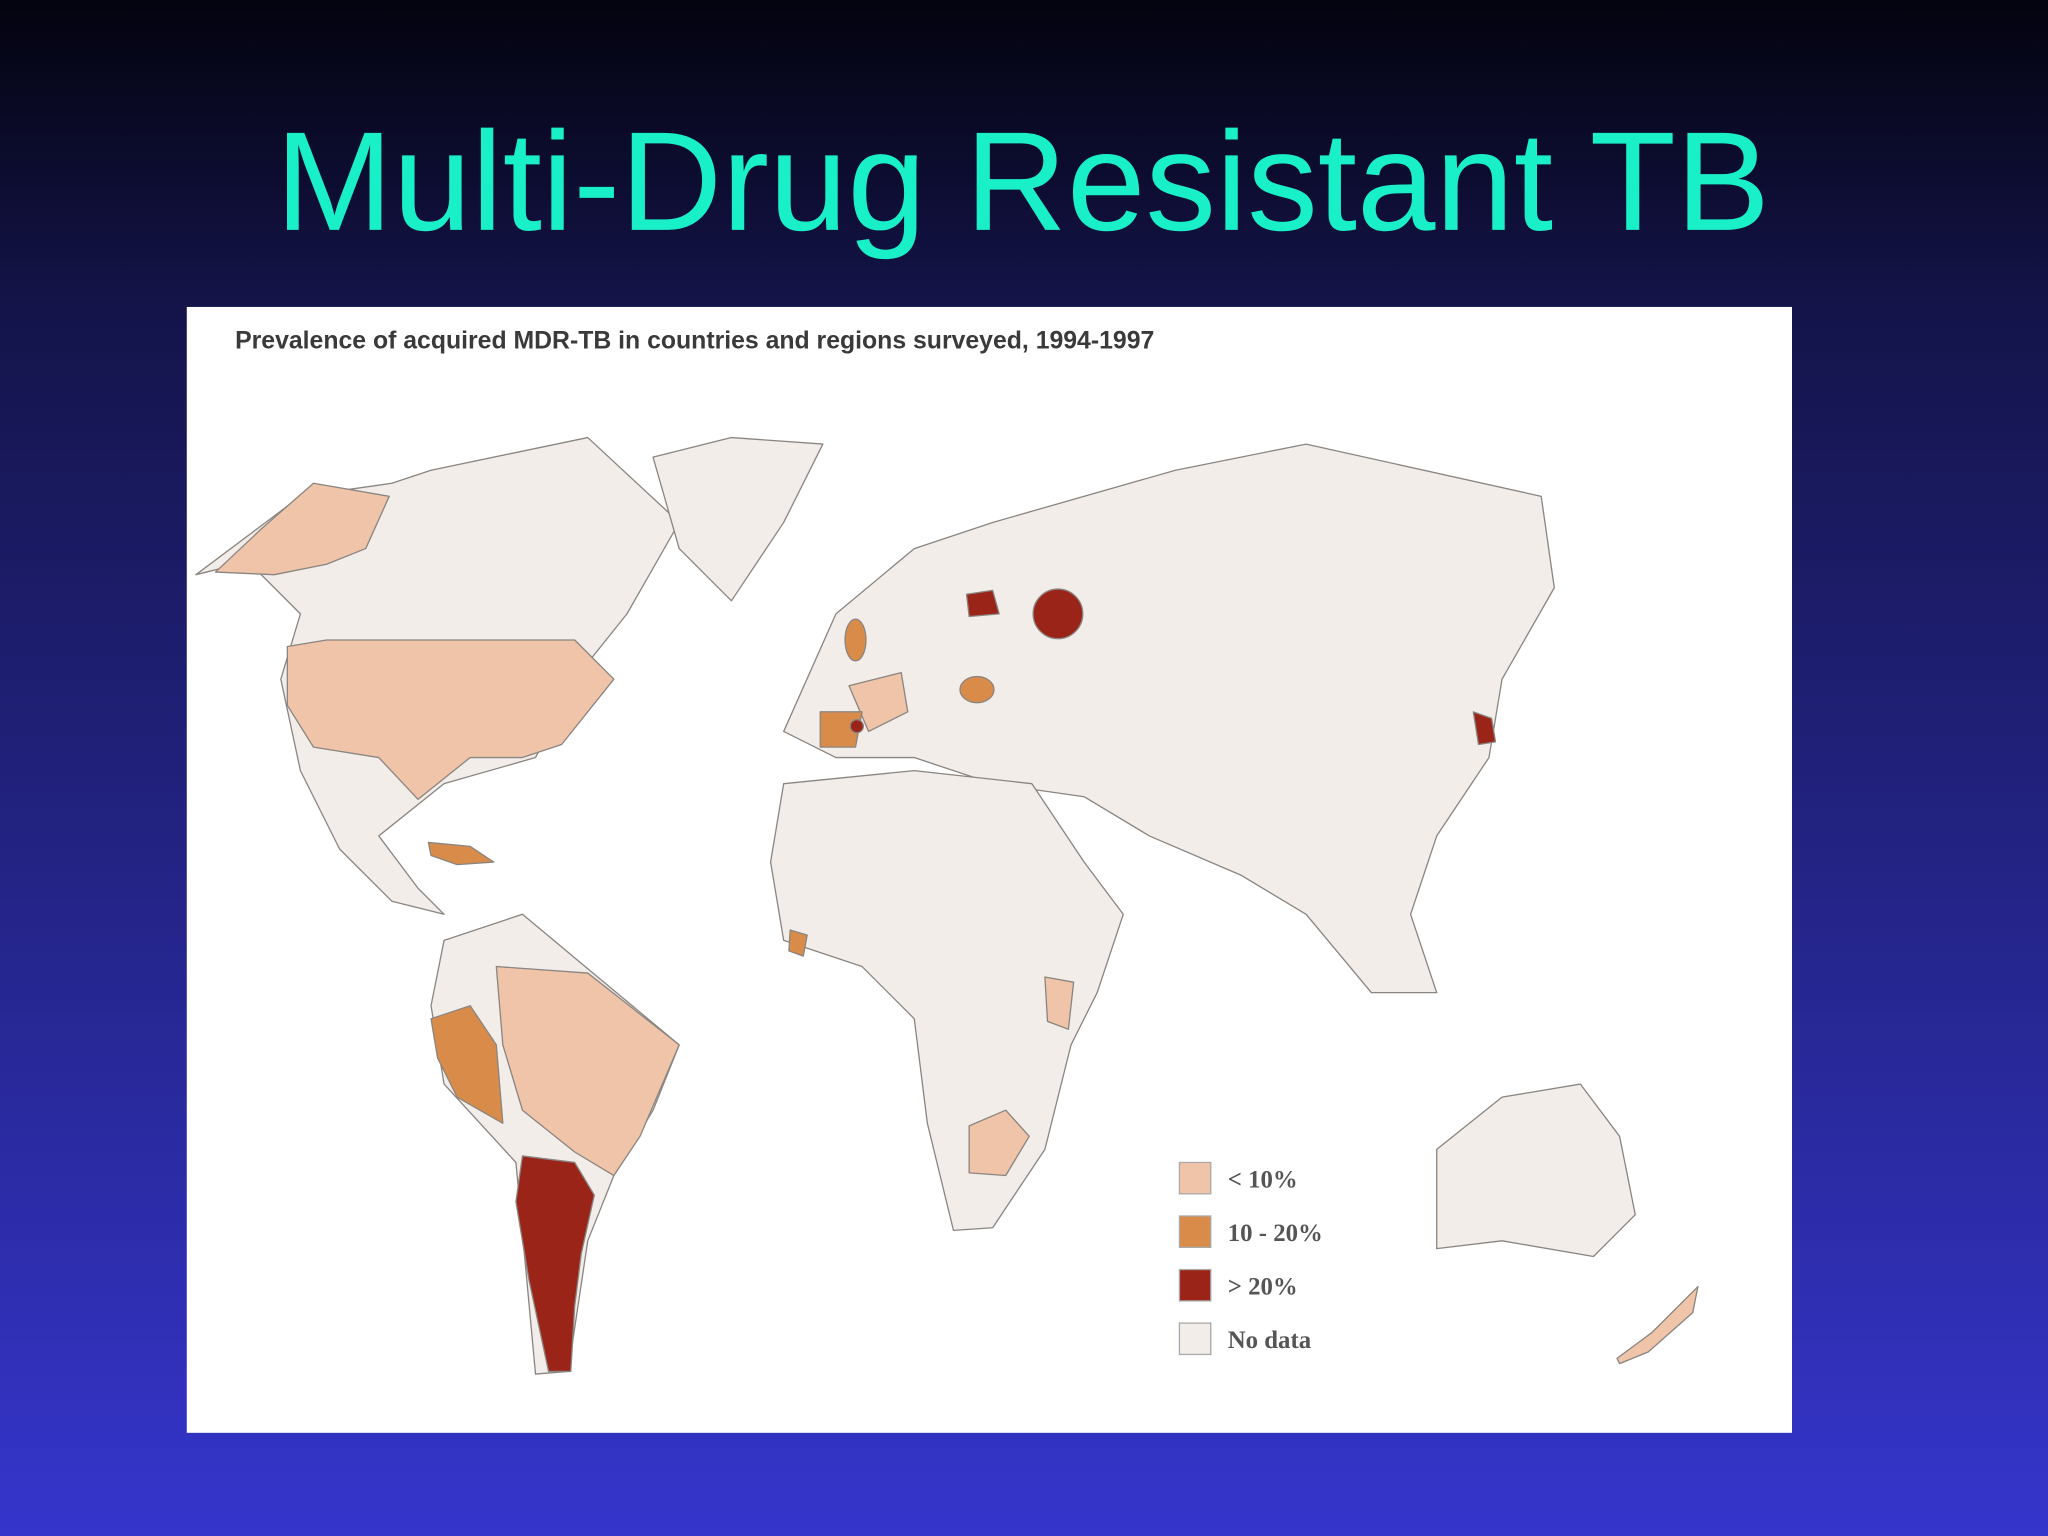  Describe the element at coordinates (982, 603) in the screenshot. I see `latvia` at that location.